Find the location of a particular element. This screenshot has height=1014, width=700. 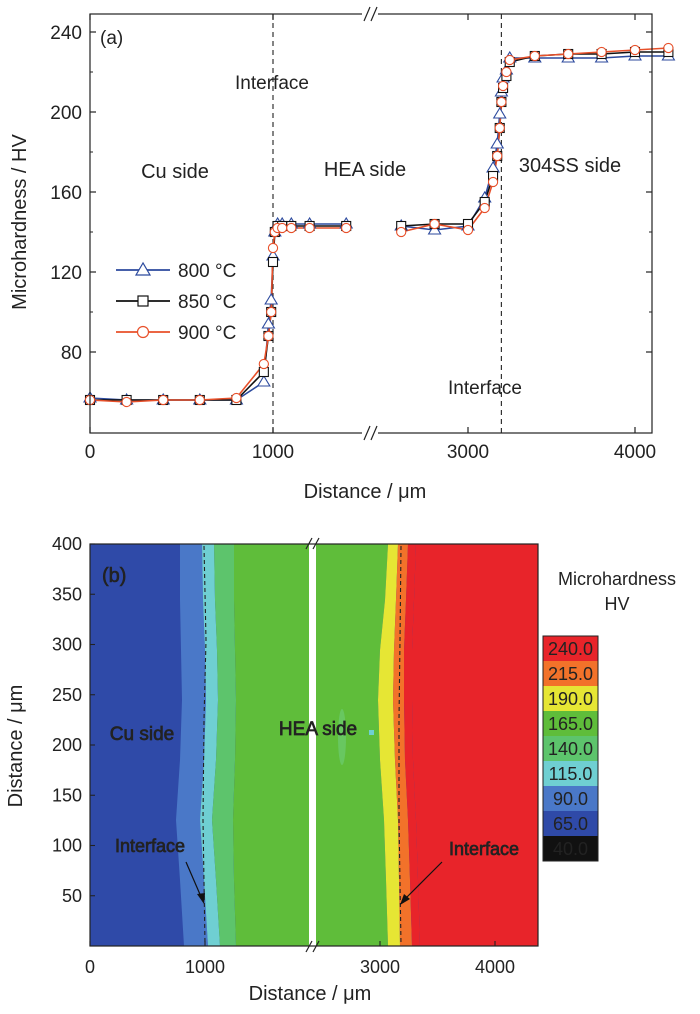

panel-b-interface-left-label: Interface is located at coordinates (150, 846).